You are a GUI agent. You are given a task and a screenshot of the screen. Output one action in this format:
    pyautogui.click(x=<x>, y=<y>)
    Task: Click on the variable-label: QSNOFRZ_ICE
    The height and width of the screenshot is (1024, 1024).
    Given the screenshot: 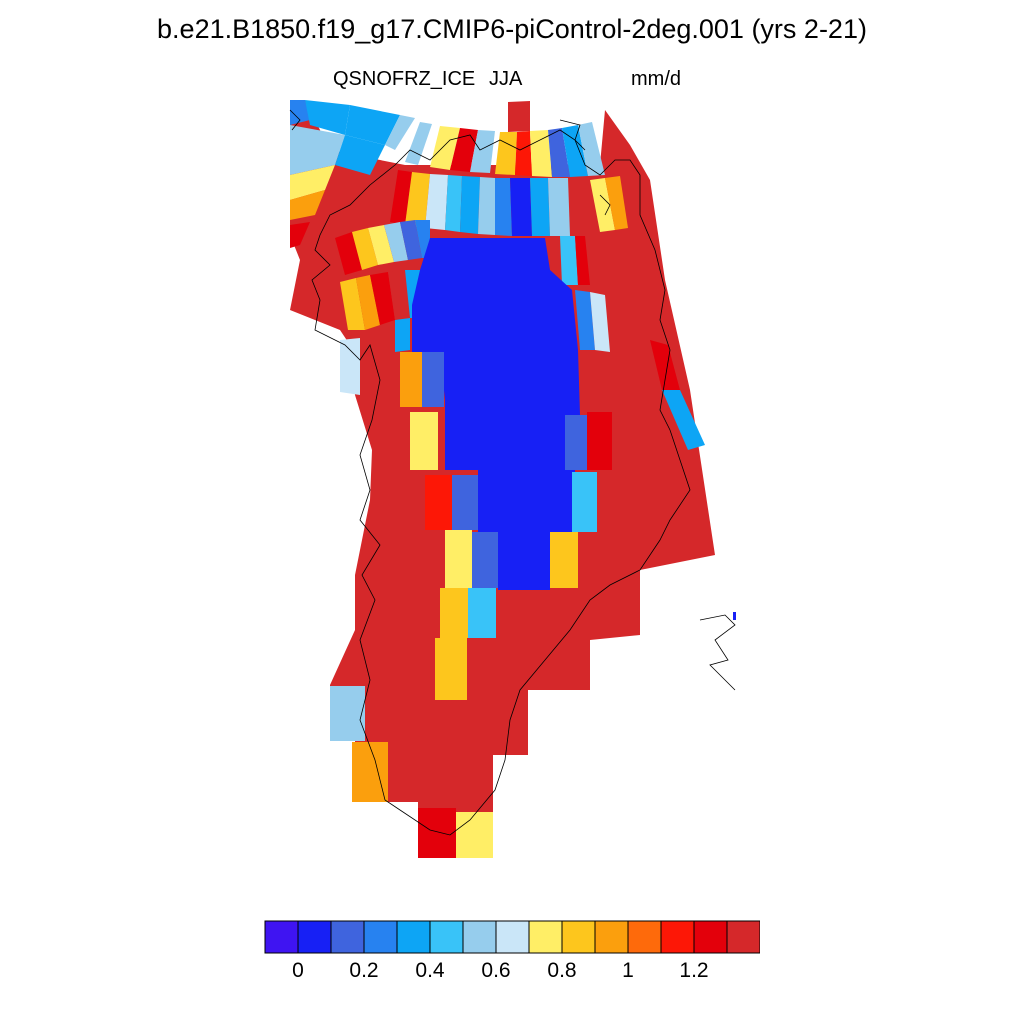 What is the action you would take?
    pyautogui.click(x=404, y=79)
    